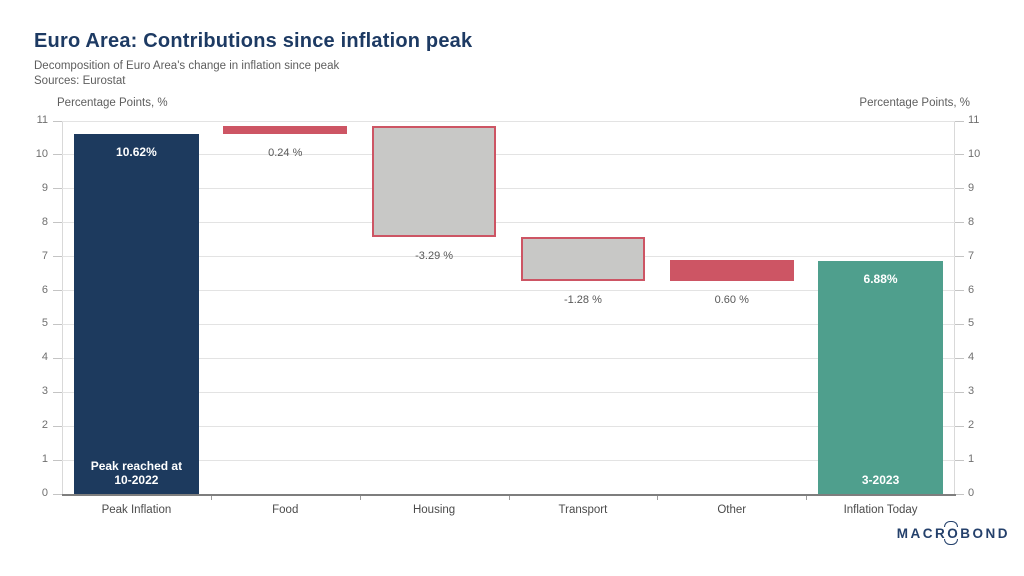 Image resolution: width=1024 pixels, height=576 pixels. Describe the element at coordinates (971, 323) in the screenshot. I see `y-tick-label-right: 5` at that location.